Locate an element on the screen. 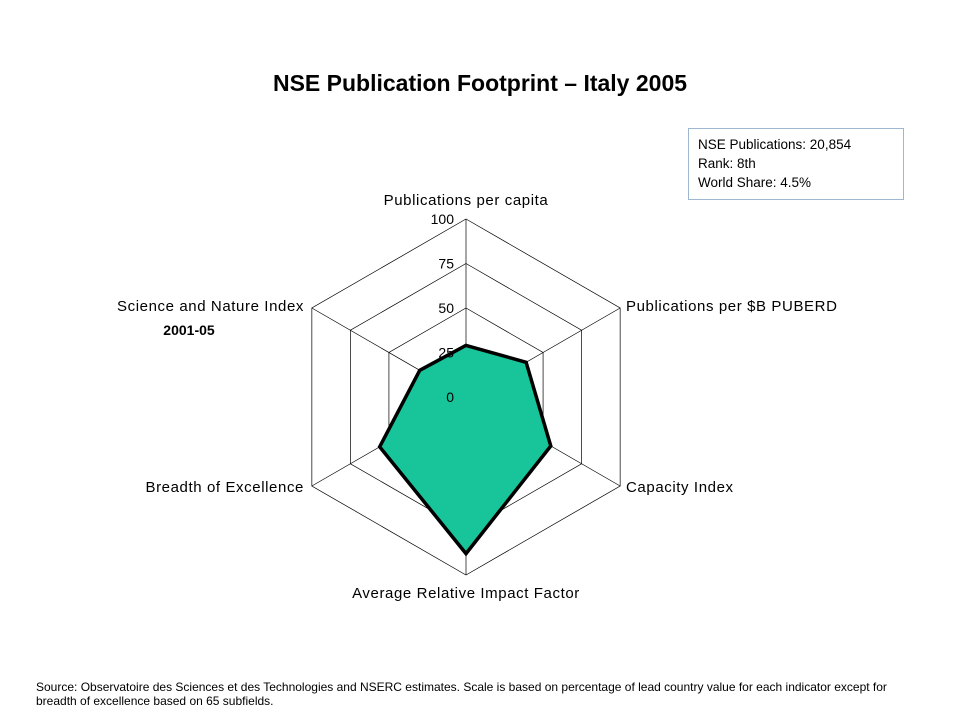  tick-label: 0 is located at coordinates (450, 397).